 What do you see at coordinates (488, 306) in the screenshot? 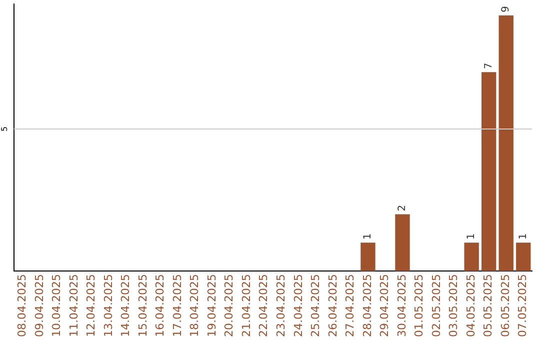
I see `x-tick-label: 05.05.2025` at bounding box center [488, 306].